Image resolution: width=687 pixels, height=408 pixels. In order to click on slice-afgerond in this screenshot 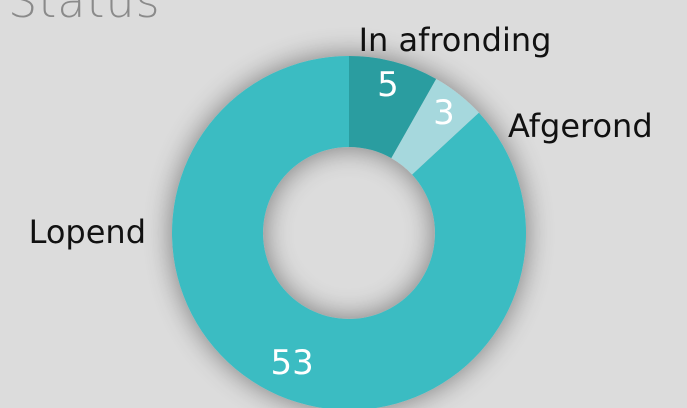, I will do `click(435, 126)`.